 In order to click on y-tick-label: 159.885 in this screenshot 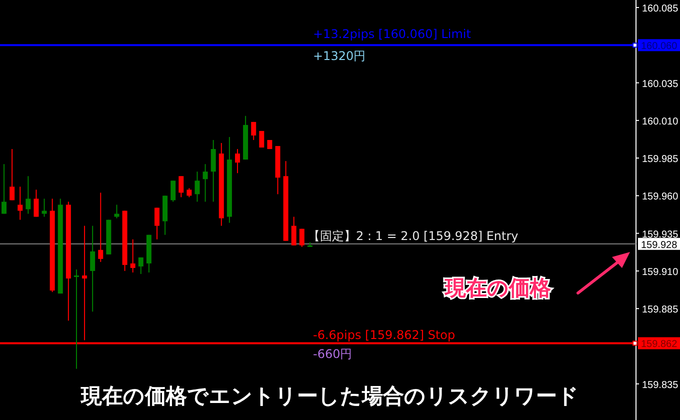, I will do `click(660, 310)`.